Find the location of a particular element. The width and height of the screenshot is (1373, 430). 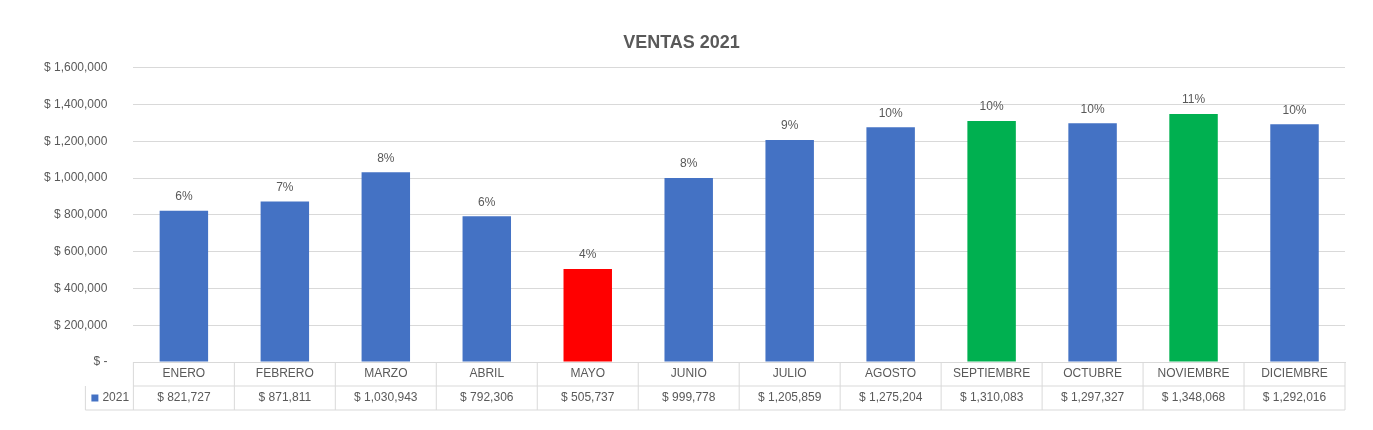

y-tick-label: $ - is located at coordinates (100, 361).